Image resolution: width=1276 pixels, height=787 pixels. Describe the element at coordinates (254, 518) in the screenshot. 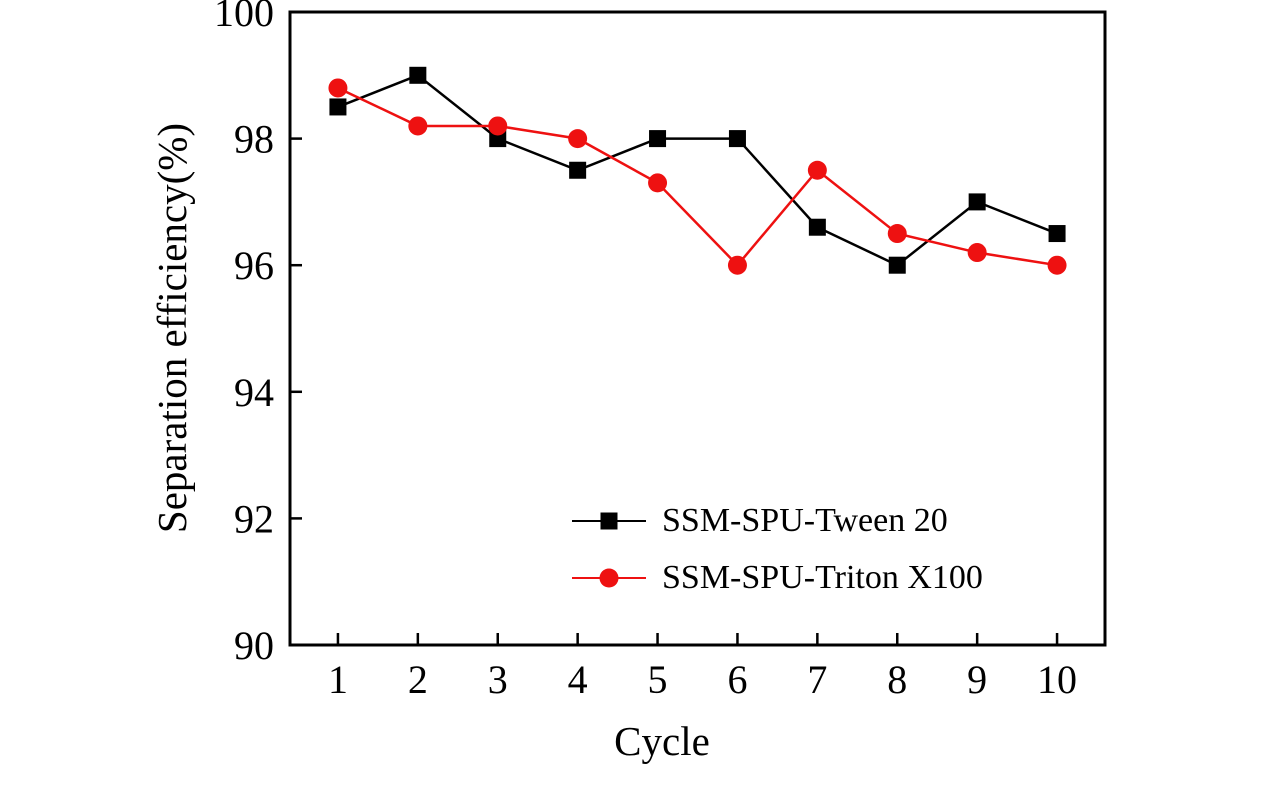

I see `y-tick-label: 92` at that location.